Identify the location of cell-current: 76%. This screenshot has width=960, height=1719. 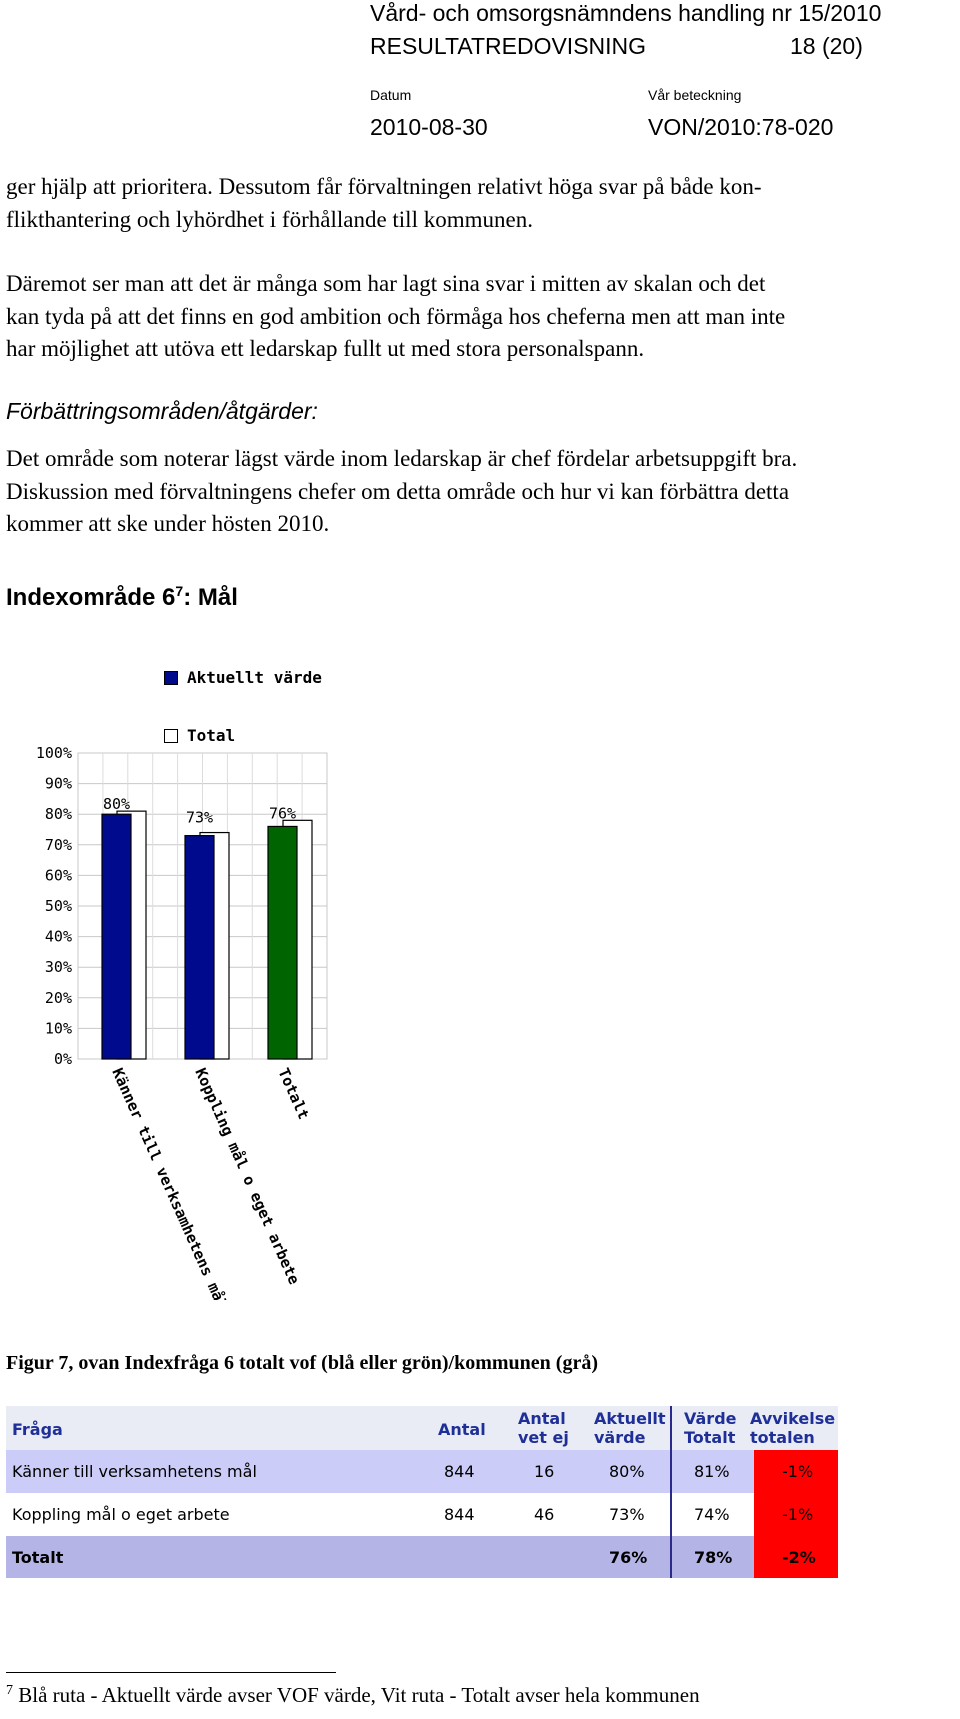
(628, 1557).